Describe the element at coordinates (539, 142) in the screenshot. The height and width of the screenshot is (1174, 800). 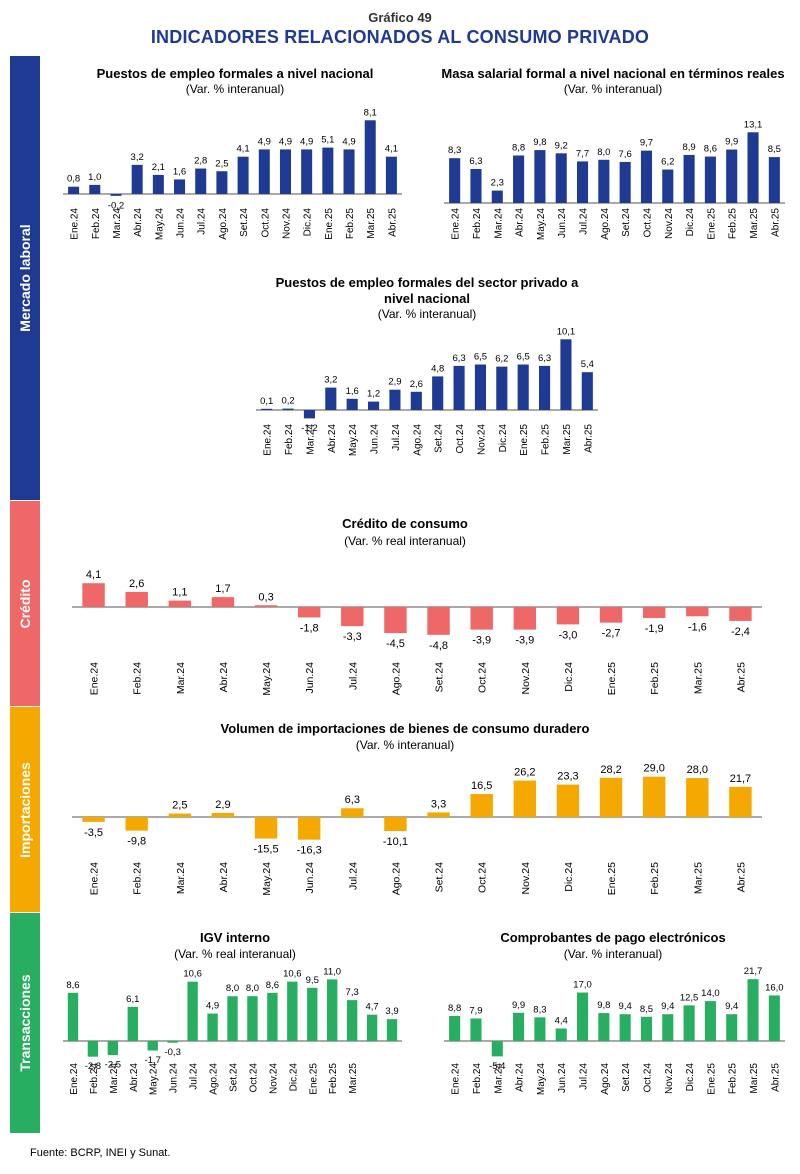
I see `data-label: 9,8` at that location.